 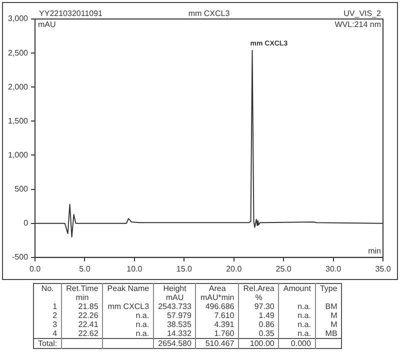 What do you see at coordinates (35, 269) in the screenshot?
I see `x-tick-label: 0.0` at bounding box center [35, 269].